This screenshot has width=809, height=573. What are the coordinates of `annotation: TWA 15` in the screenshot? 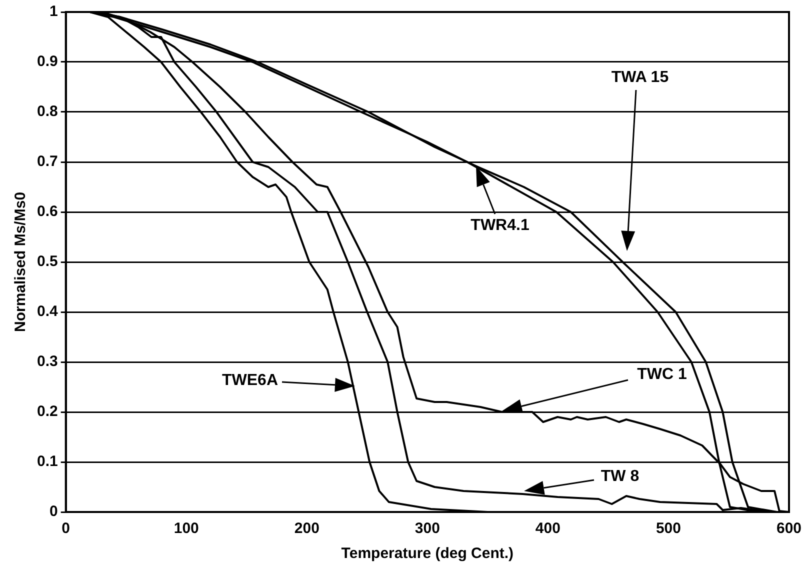 It's located at (640, 78).